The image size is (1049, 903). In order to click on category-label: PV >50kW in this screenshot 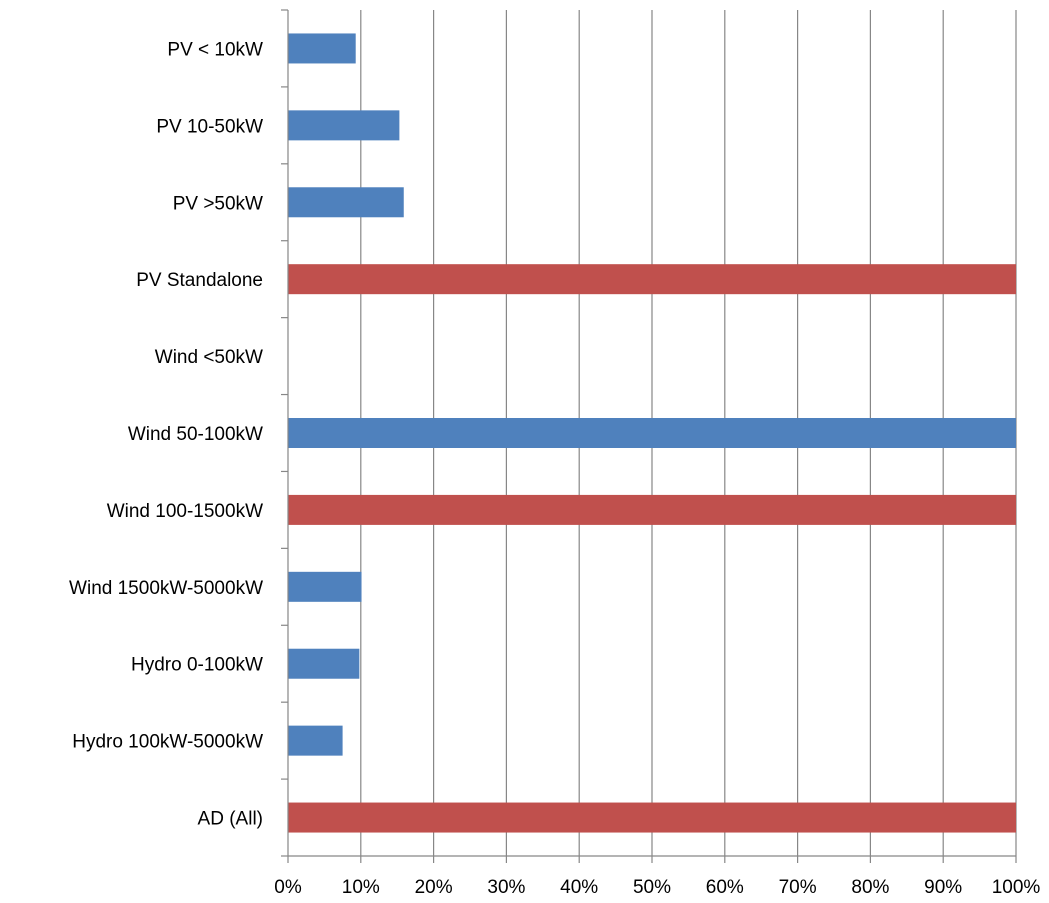, I will do `click(218, 203)`.